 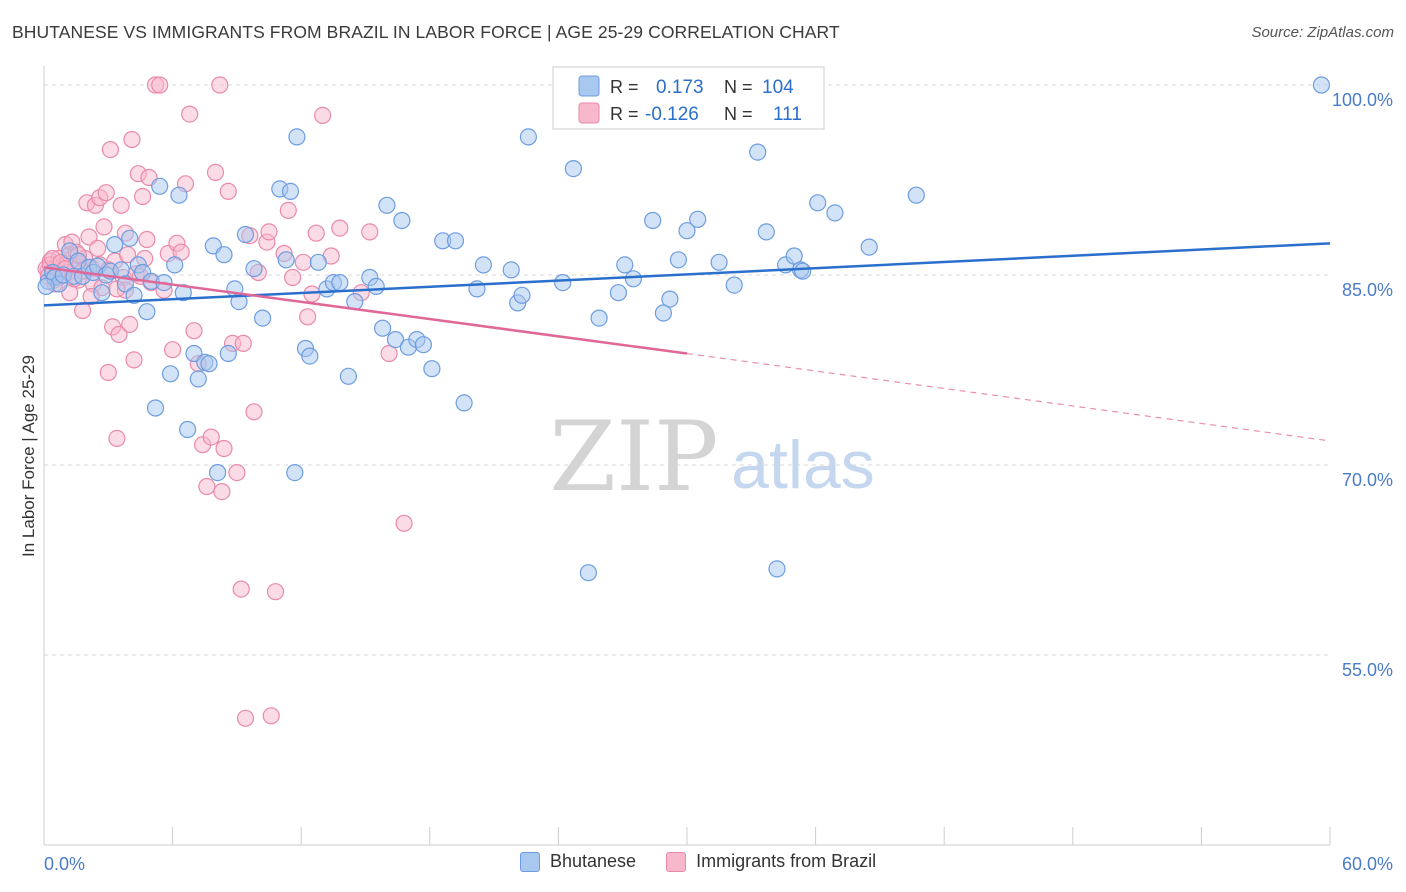 I want to click on watermark-atlas: atlas, so click(x=803, y=465).